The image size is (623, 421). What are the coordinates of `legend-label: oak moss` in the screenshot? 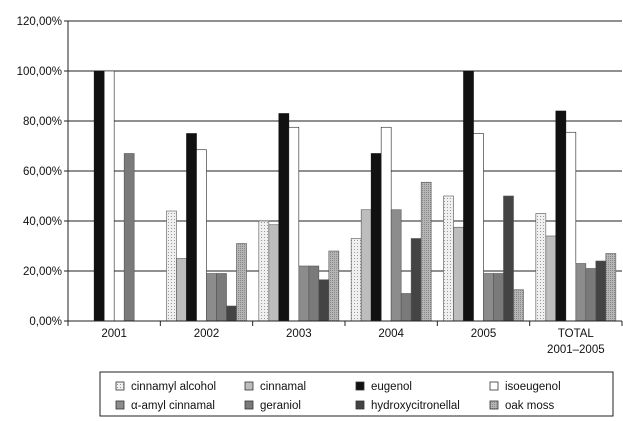 It's located at (529, 406).